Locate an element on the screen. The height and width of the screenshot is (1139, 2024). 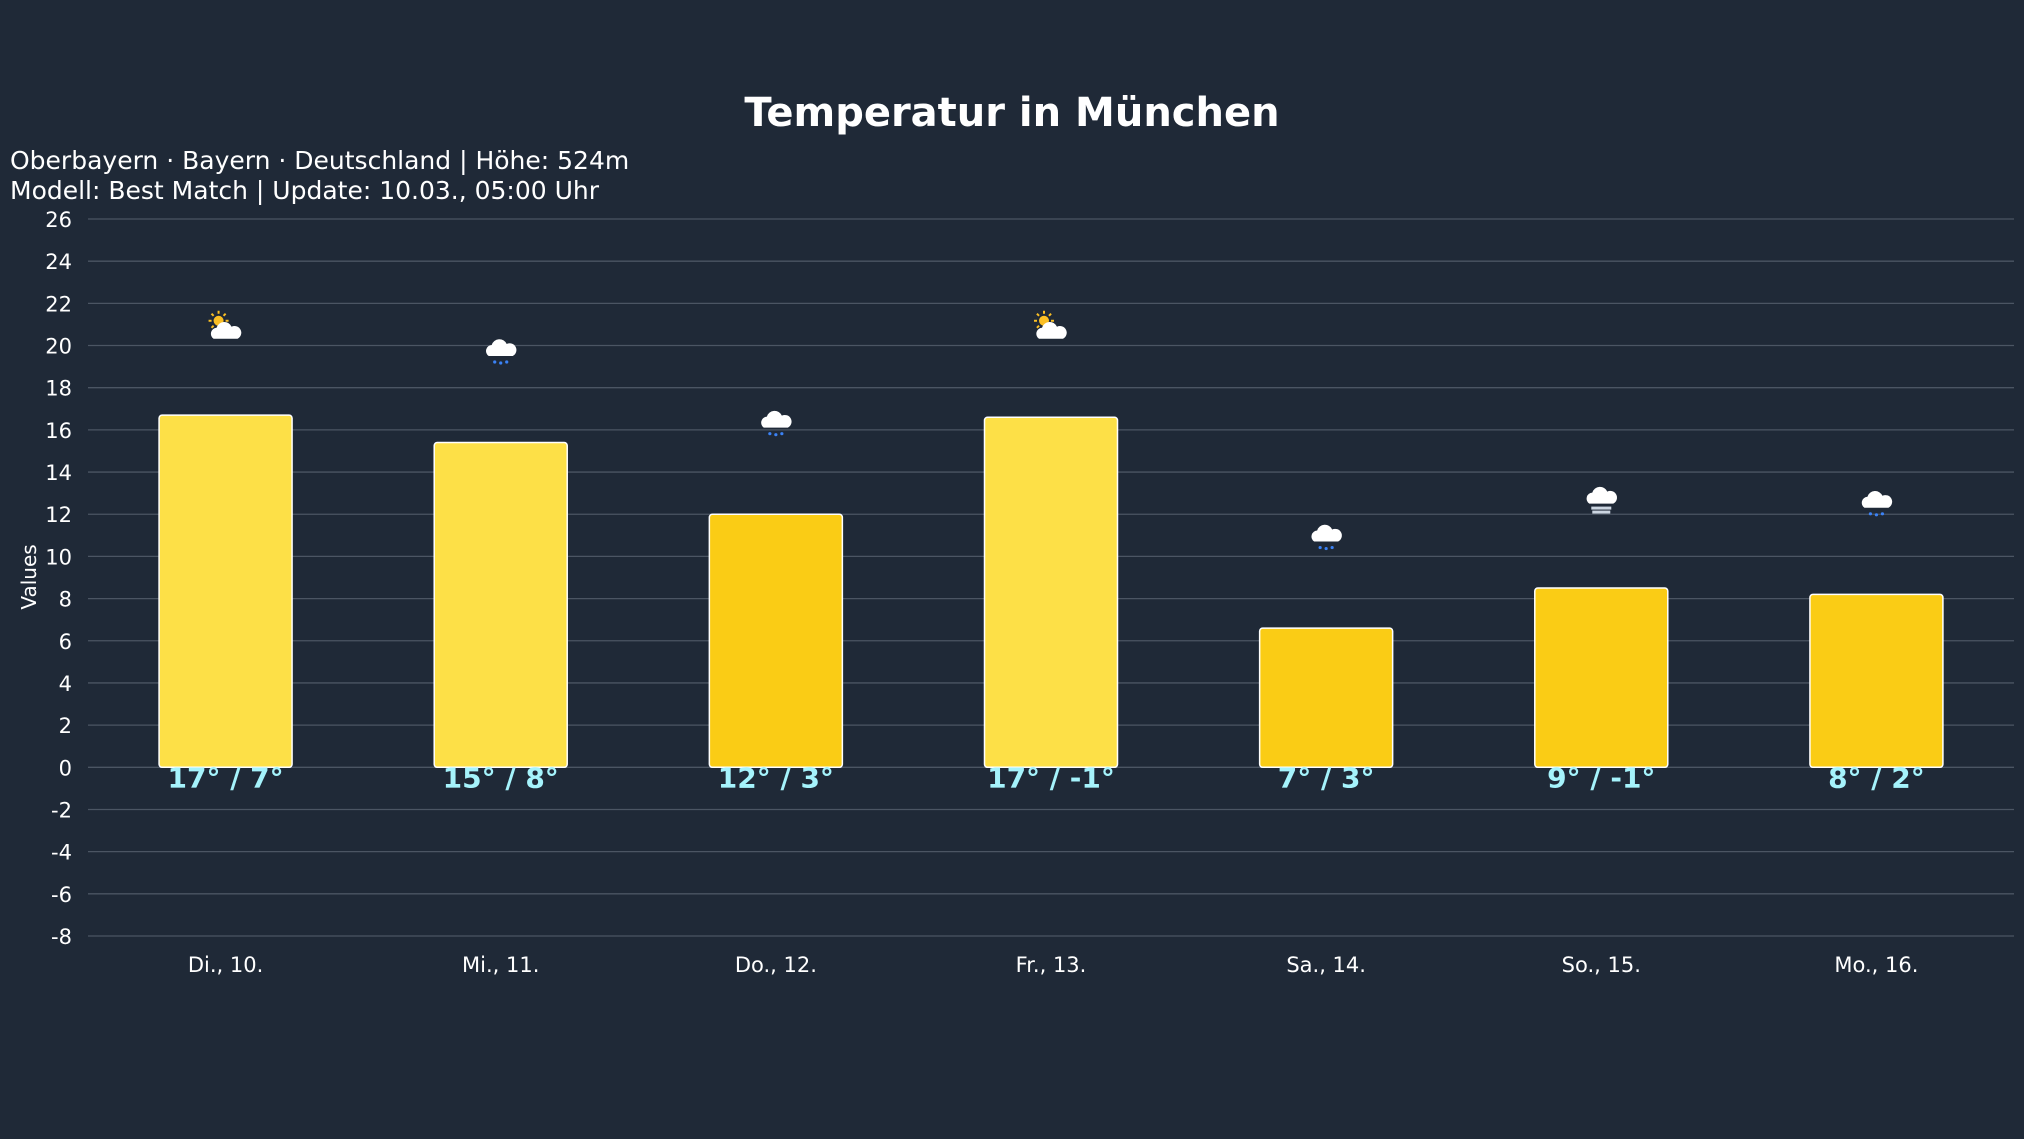
y-tick-label: 16 is located at coordinates (58, 431).